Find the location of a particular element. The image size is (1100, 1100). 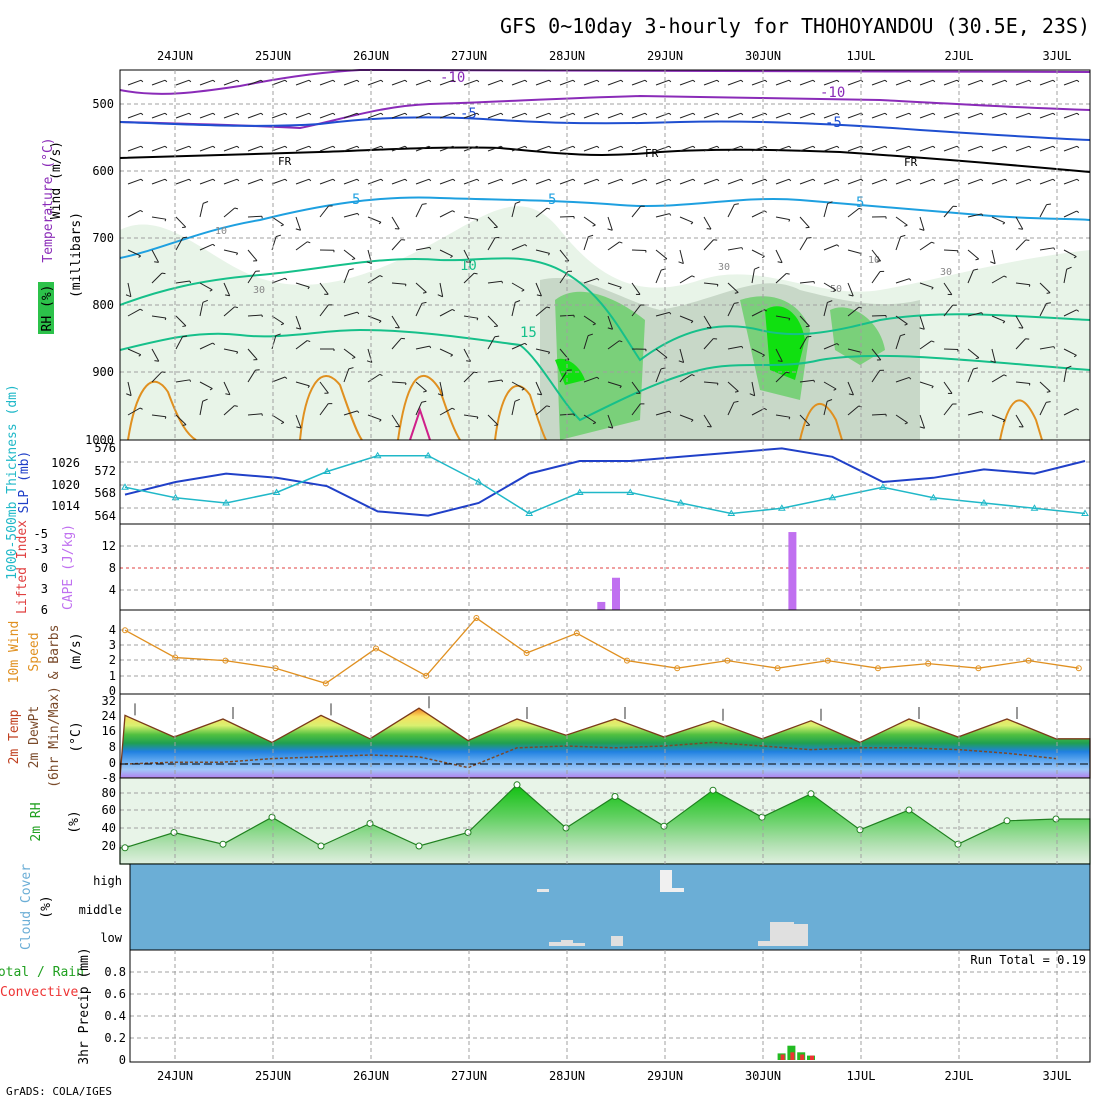

rh2m-point is located at coordinates (272, 817).